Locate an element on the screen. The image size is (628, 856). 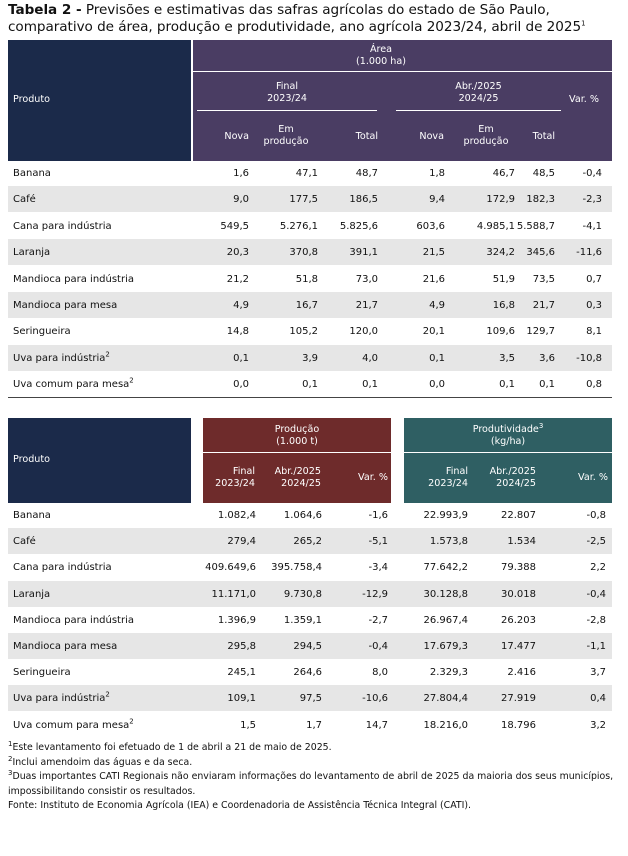
table-cell: -12,9 is located at coordinates (375, 594).